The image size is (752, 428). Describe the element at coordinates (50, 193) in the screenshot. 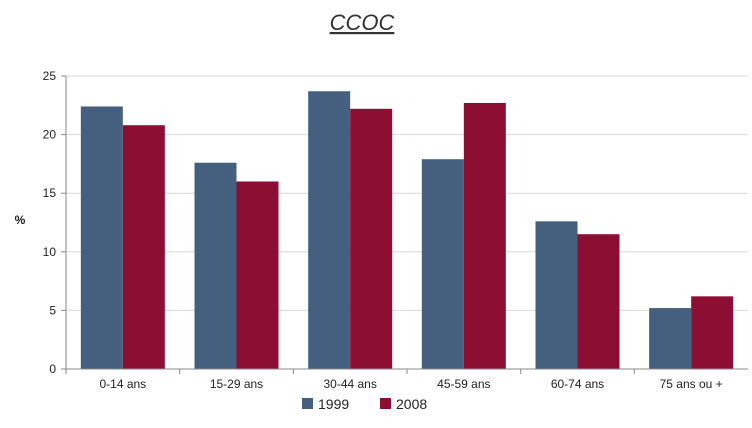

I see `y-tick-label-15: 15` at that location.